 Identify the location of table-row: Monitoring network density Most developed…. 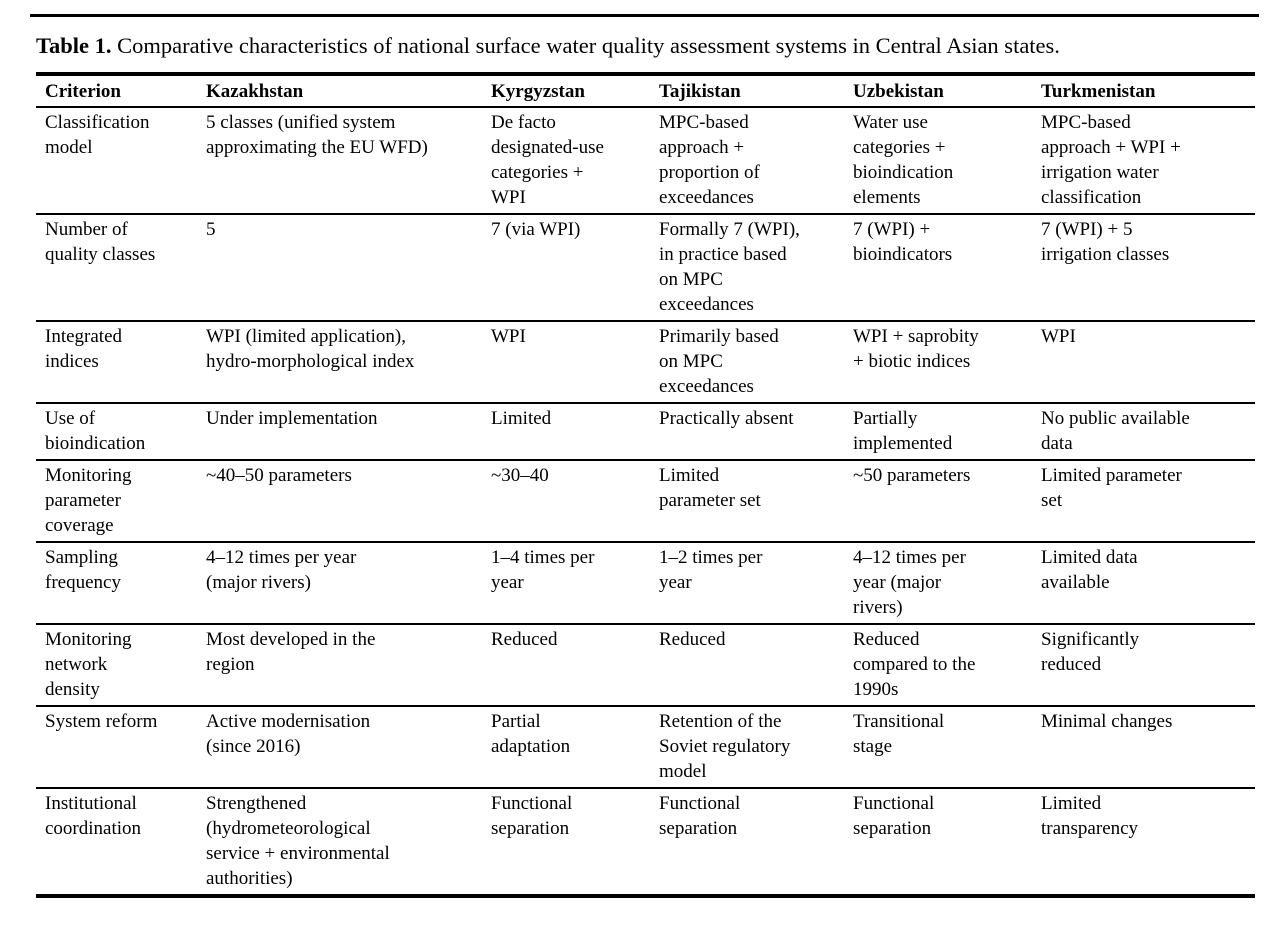
(645, 665).